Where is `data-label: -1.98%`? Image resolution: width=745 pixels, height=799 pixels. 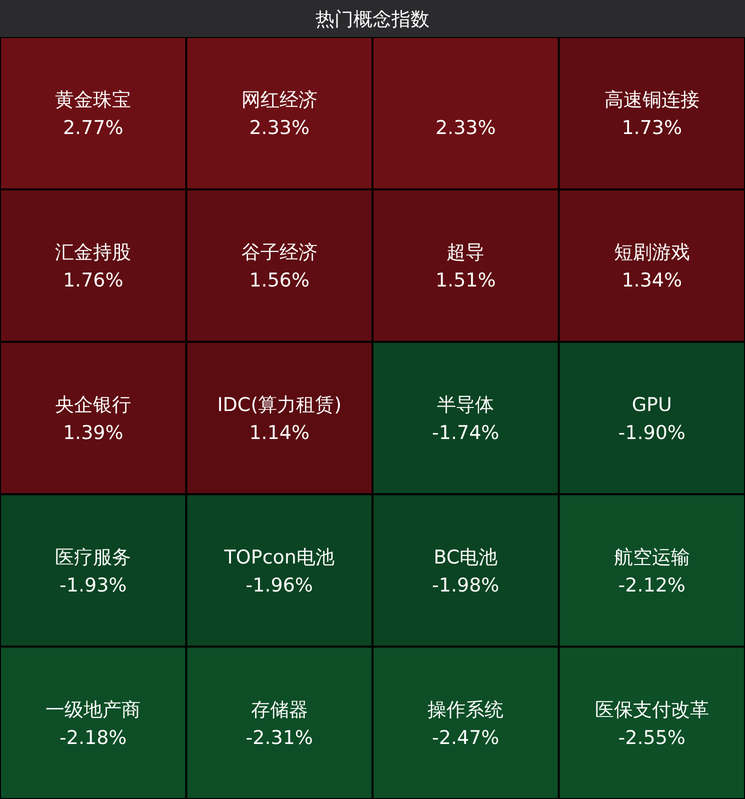 data-label: -1.98% is located at coordinates (466, 585).